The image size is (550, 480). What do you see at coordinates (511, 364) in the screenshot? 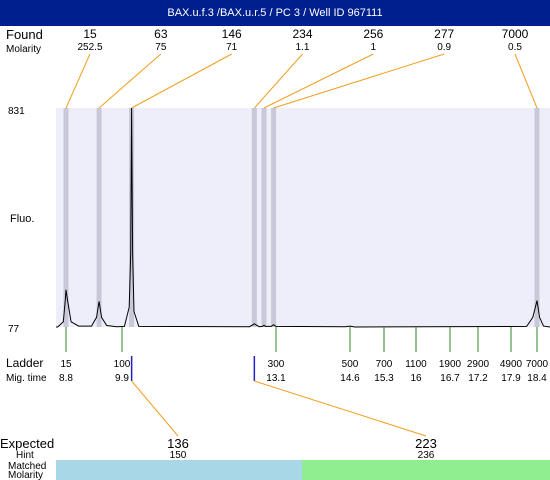
I see `ladder-size: 4900` at bounding box center [511, 364].